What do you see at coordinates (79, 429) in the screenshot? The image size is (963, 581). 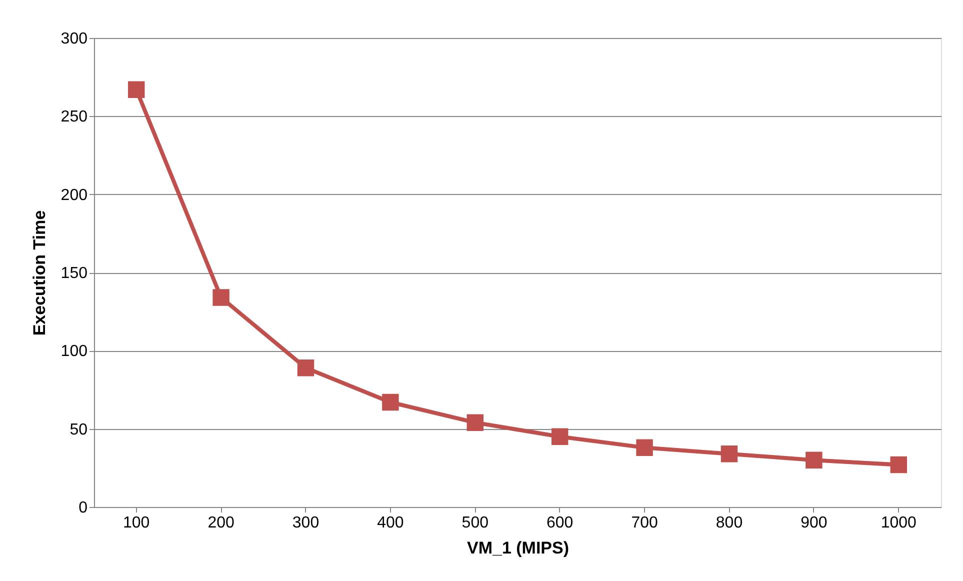 I see `y-tick-label: 50` at bounding box center [79, 429].